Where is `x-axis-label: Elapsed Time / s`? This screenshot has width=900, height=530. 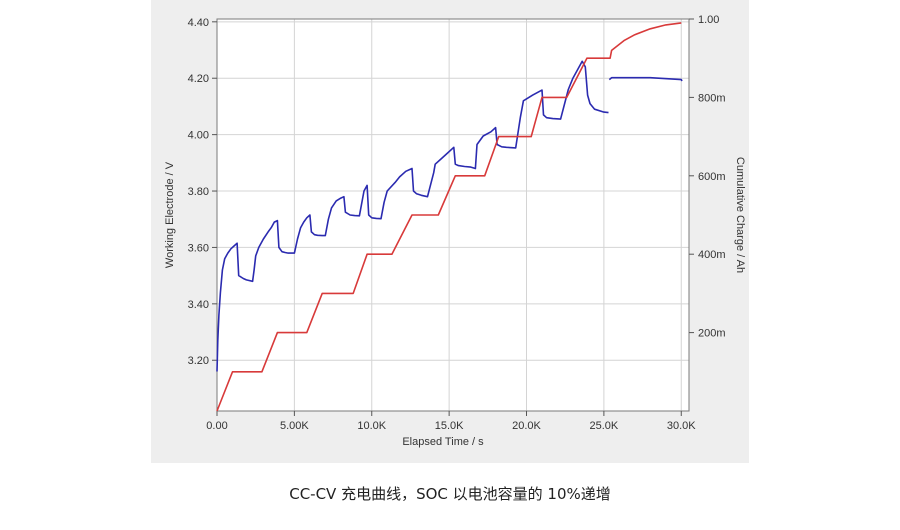
x-axis-label: Elapsed Time / s is located at coordinates (443, 442).